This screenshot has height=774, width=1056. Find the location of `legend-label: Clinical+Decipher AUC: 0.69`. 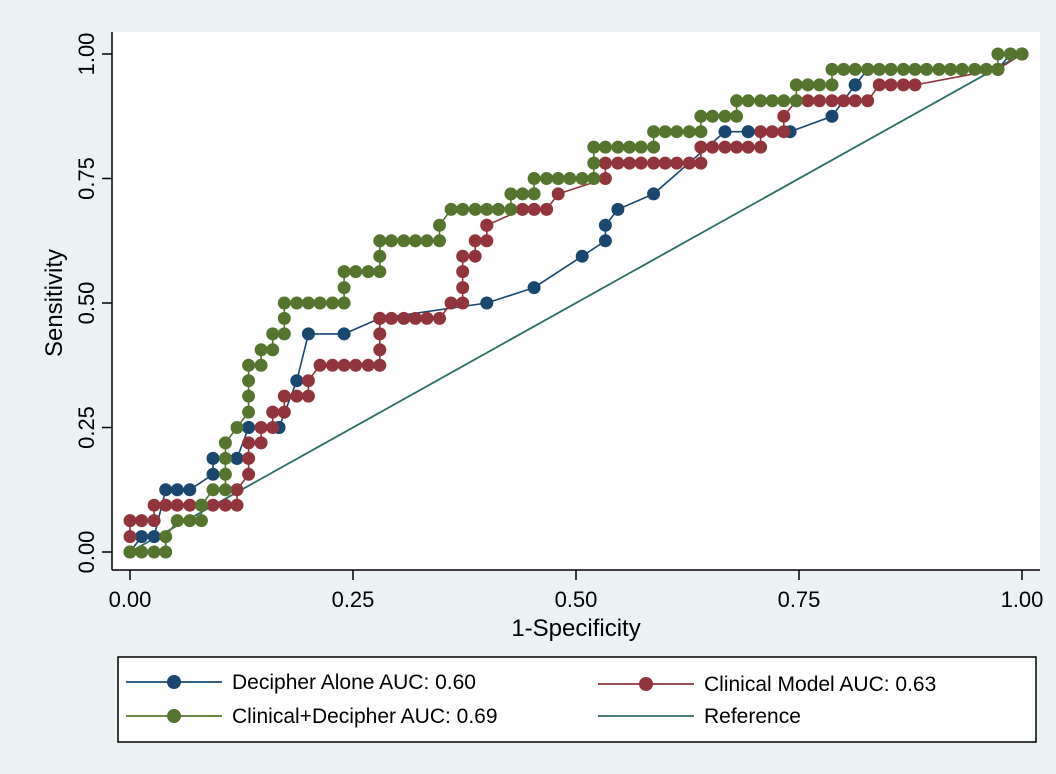

legend-label: Clinical+Decipher AUC: 0.69 is located at coordinates (365, 716).